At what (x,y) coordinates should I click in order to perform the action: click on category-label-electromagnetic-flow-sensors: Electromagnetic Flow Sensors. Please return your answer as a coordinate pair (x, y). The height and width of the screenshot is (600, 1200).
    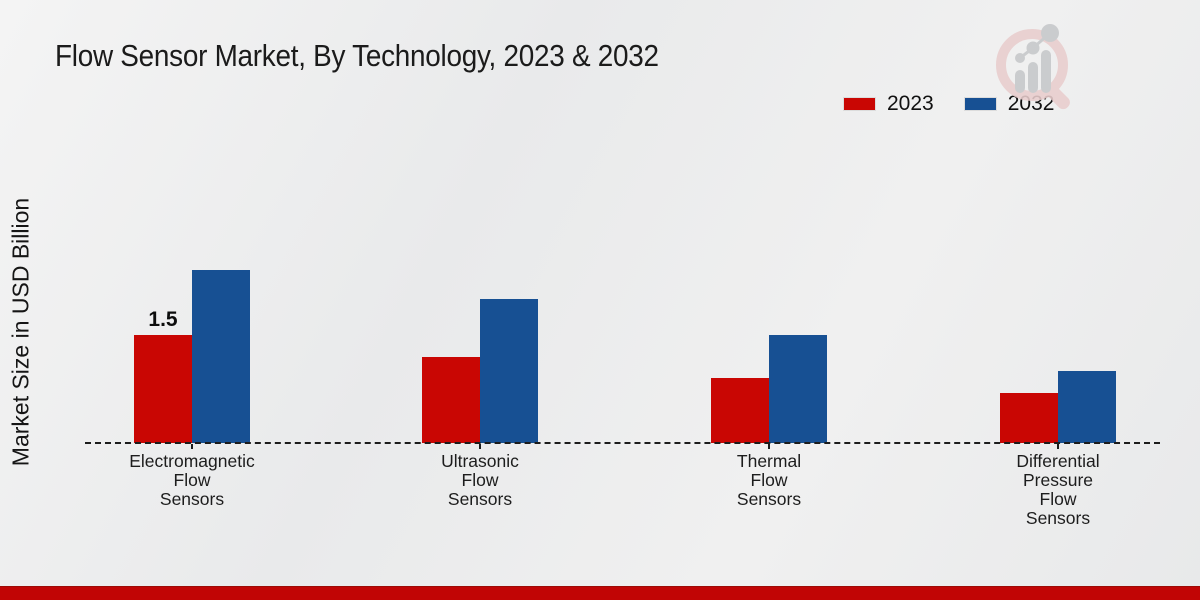
    Looking at the image, I should click on (192, 480).